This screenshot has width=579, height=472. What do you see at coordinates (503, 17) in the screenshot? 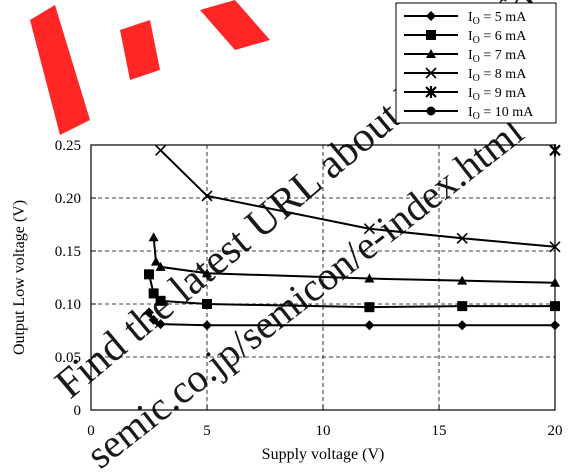
I see `legend-label-rest: = 5 mA` at bounding box center [503, 17].